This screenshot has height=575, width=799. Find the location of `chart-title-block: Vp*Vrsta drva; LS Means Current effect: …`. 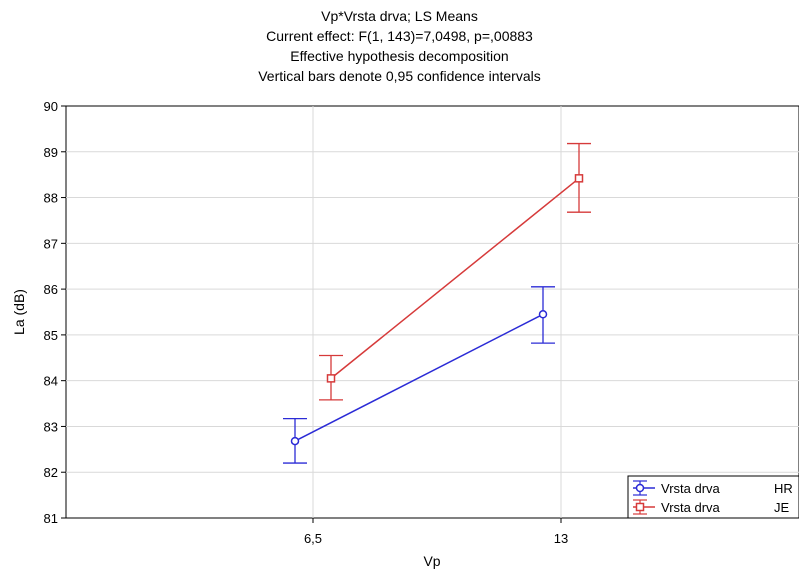

chart-title-block: Vp*Vrsta drva; LS Means Current effect: … is located at coordinates (399, 46).